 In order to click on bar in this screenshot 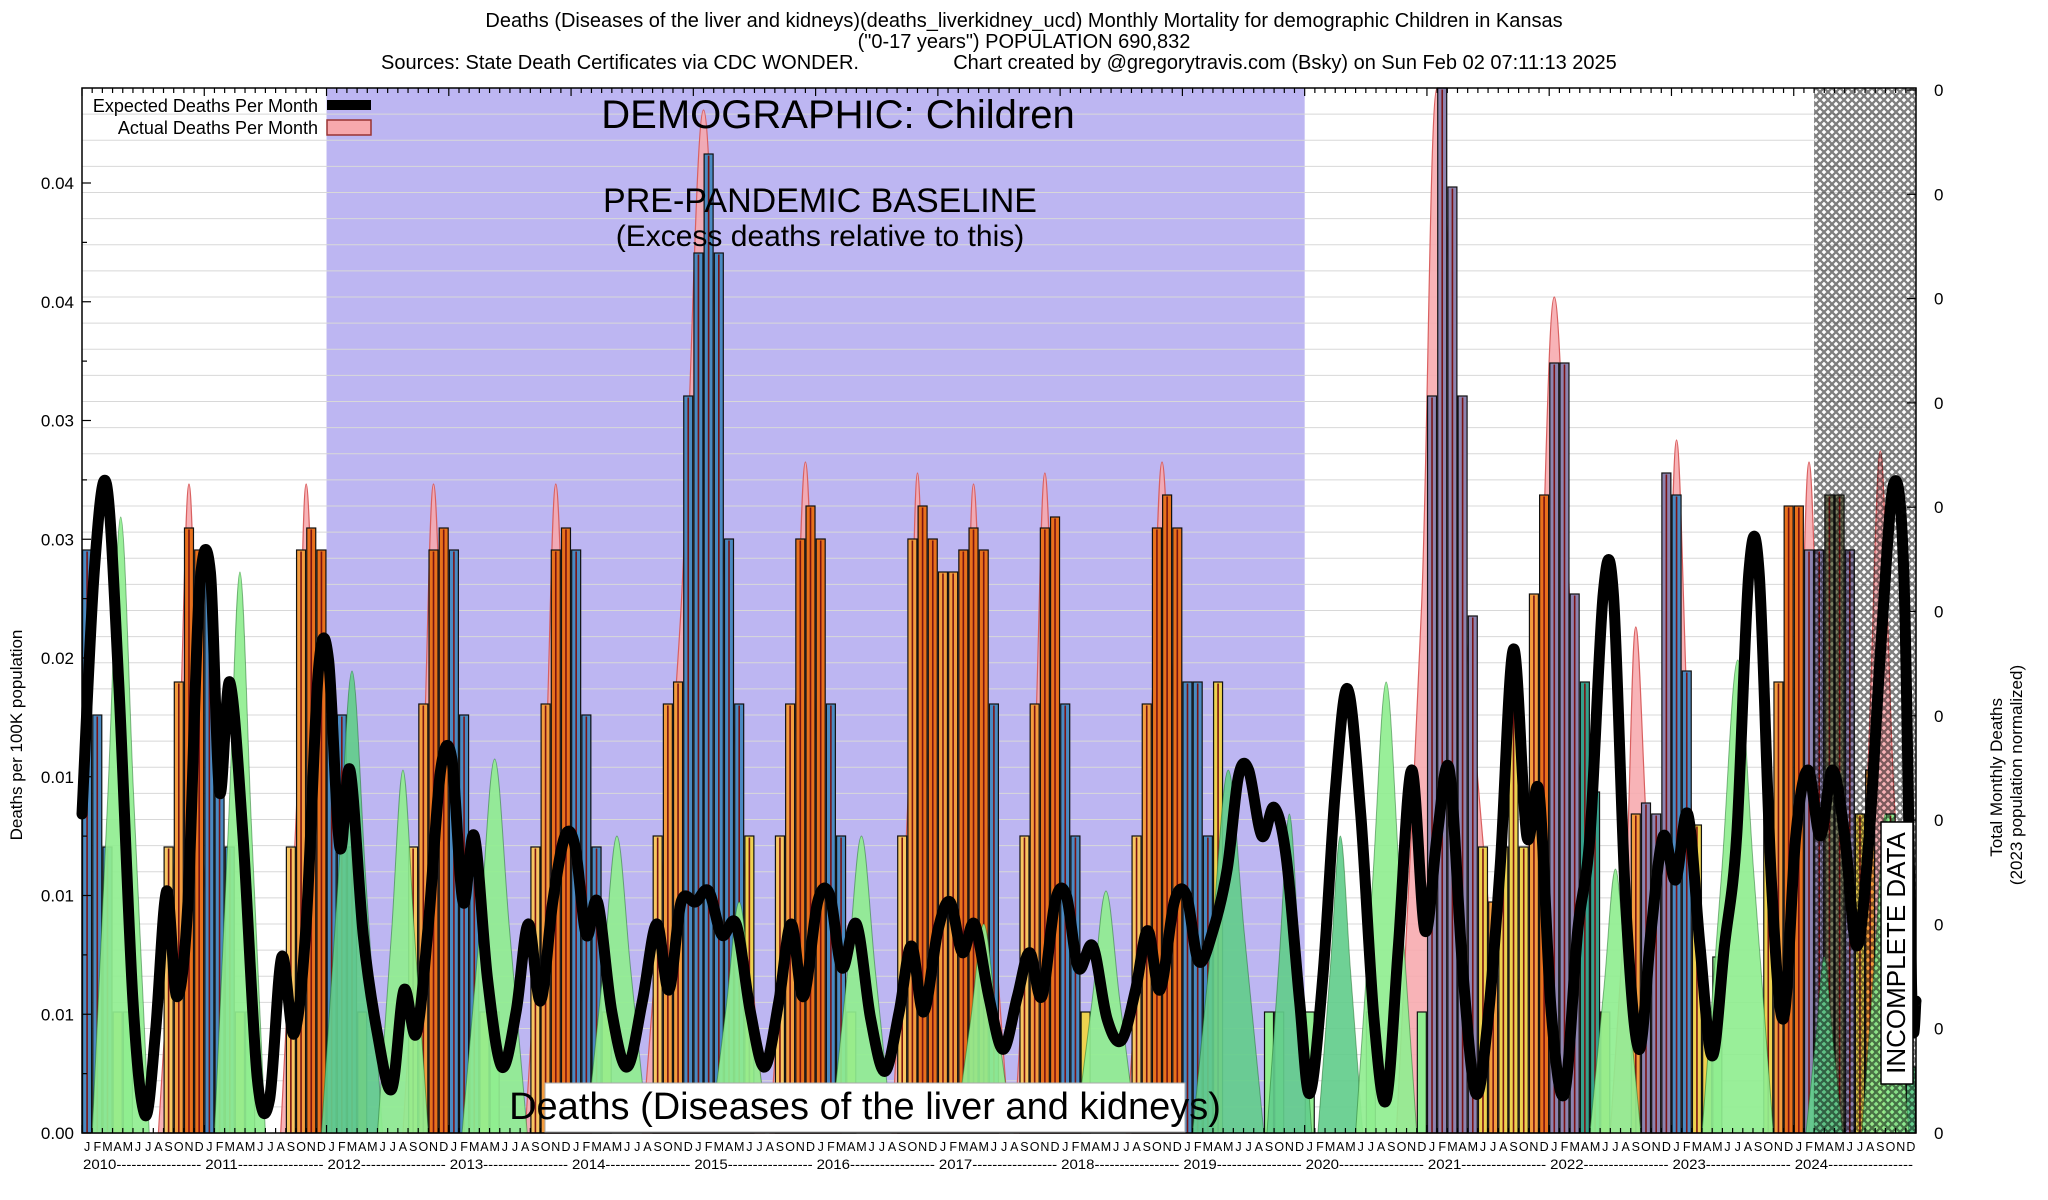, I will do `click(1421, 1072)`.